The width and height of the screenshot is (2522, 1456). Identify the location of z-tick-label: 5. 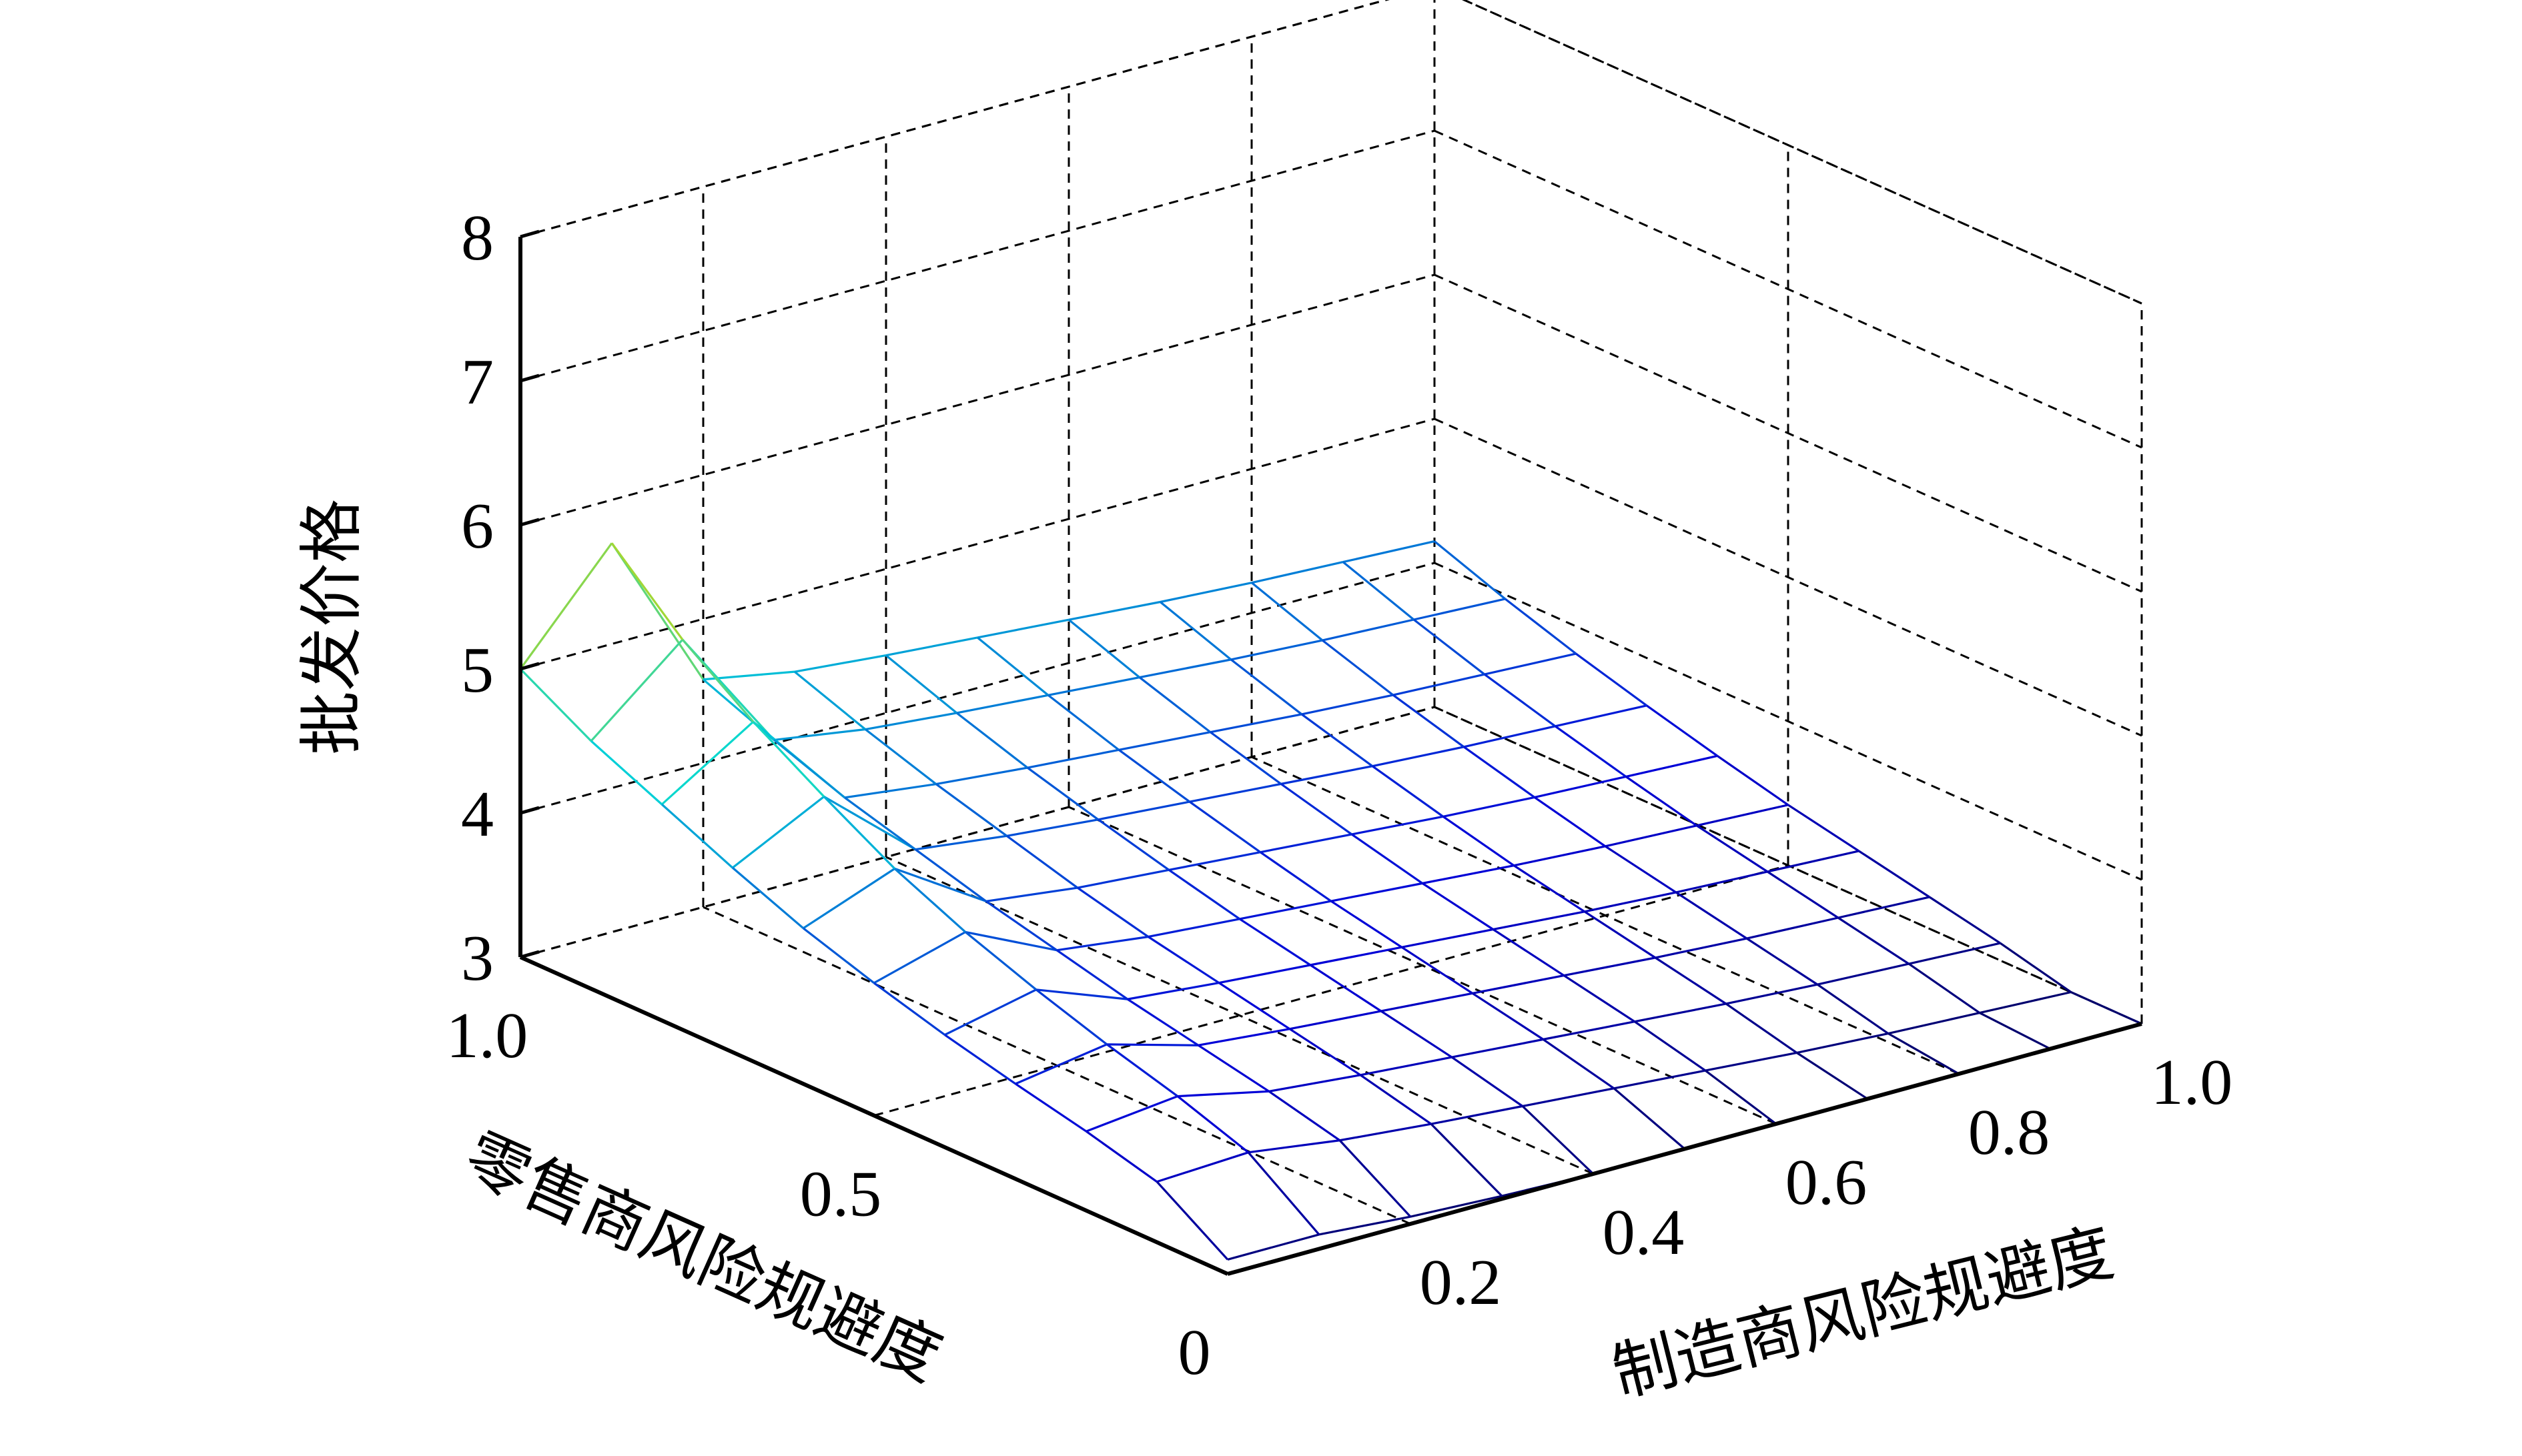
(478, 670).